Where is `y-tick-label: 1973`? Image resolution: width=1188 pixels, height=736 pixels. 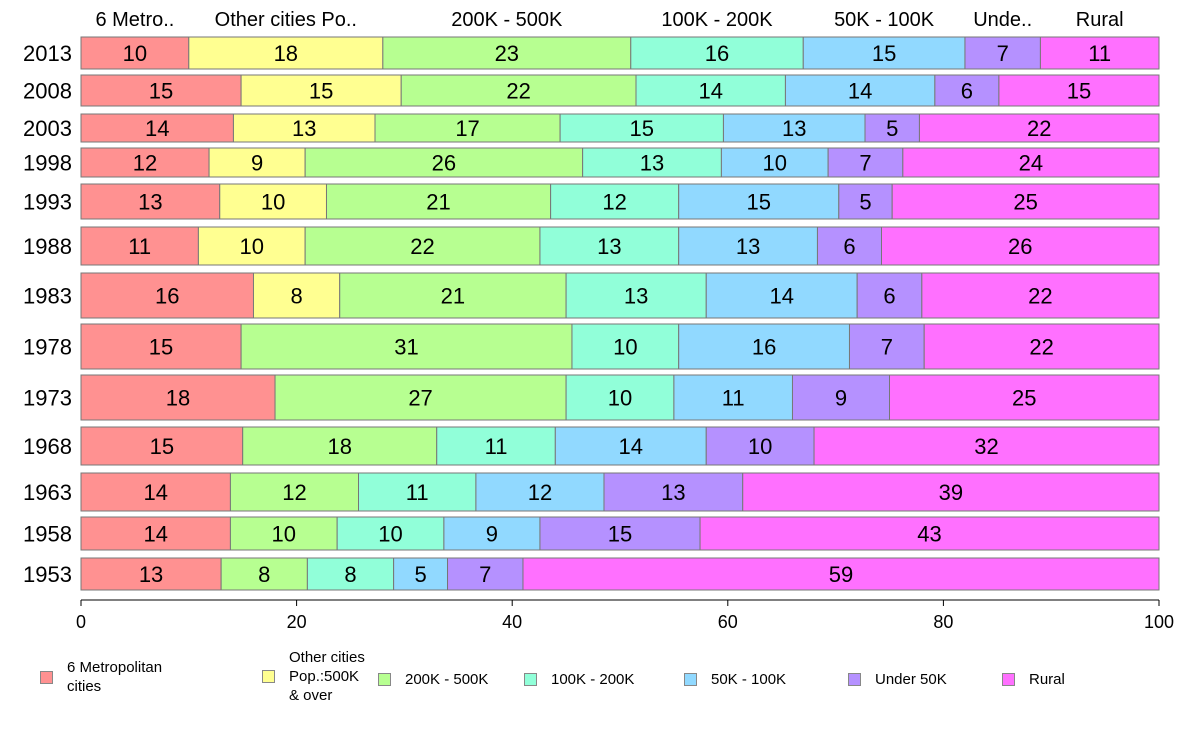 y-tick-label: 1973 is located at coordinates (47, 398).